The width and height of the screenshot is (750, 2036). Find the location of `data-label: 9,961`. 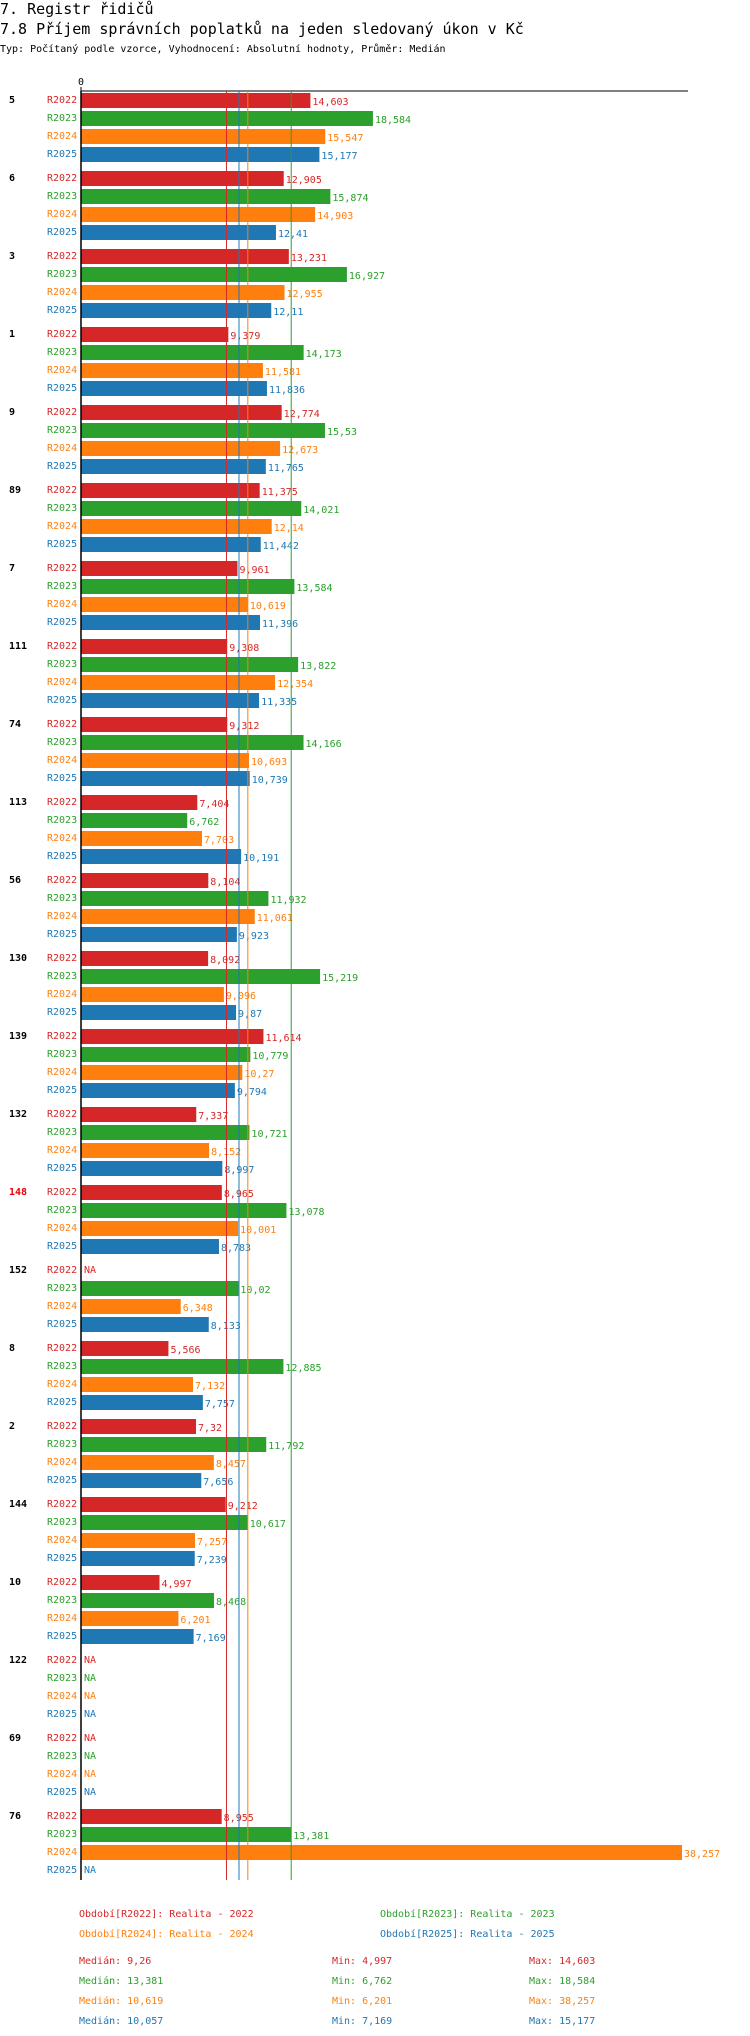

data-label: 9,961 is located at coordinates (254, 570).